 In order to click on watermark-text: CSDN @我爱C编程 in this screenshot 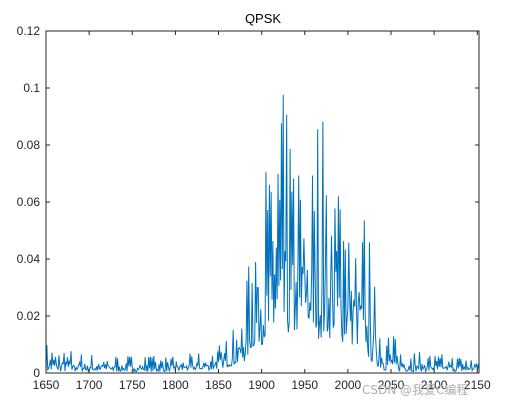, I will do `click(415, 389)`.